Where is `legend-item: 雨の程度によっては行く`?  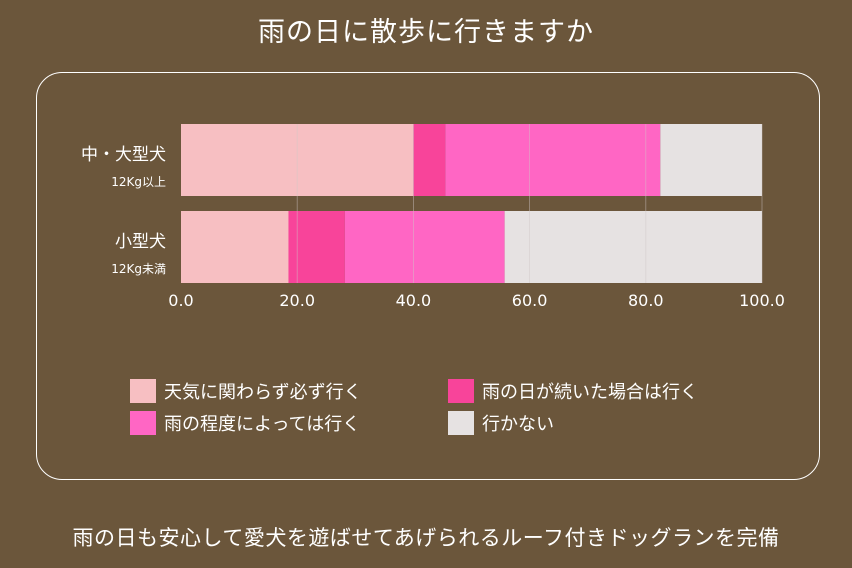 legend-item: 雨の程度によっては行く is located at coordinates (245, 423).